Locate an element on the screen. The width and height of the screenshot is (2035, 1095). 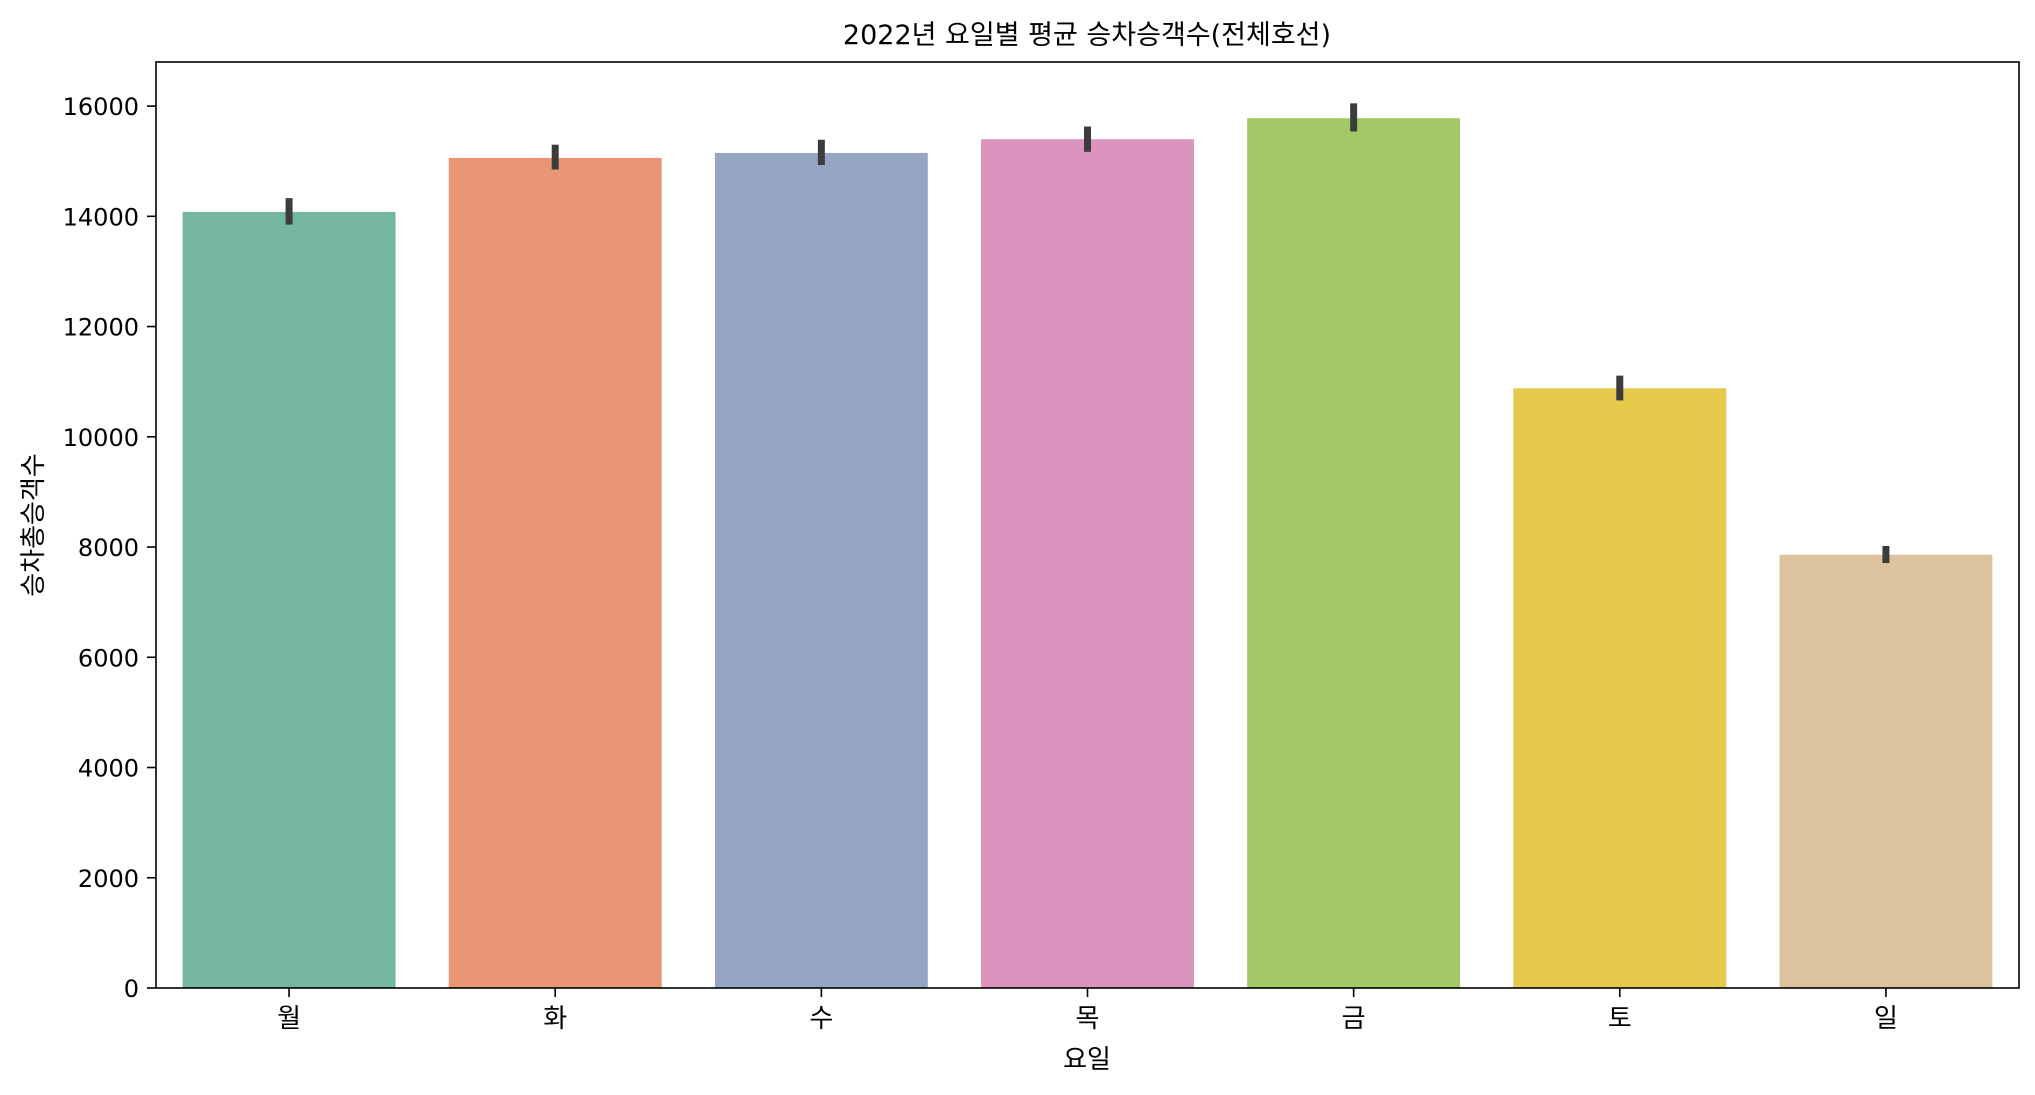
y-axis-label: 승차총승객수 is located at coordinates (34, 525).